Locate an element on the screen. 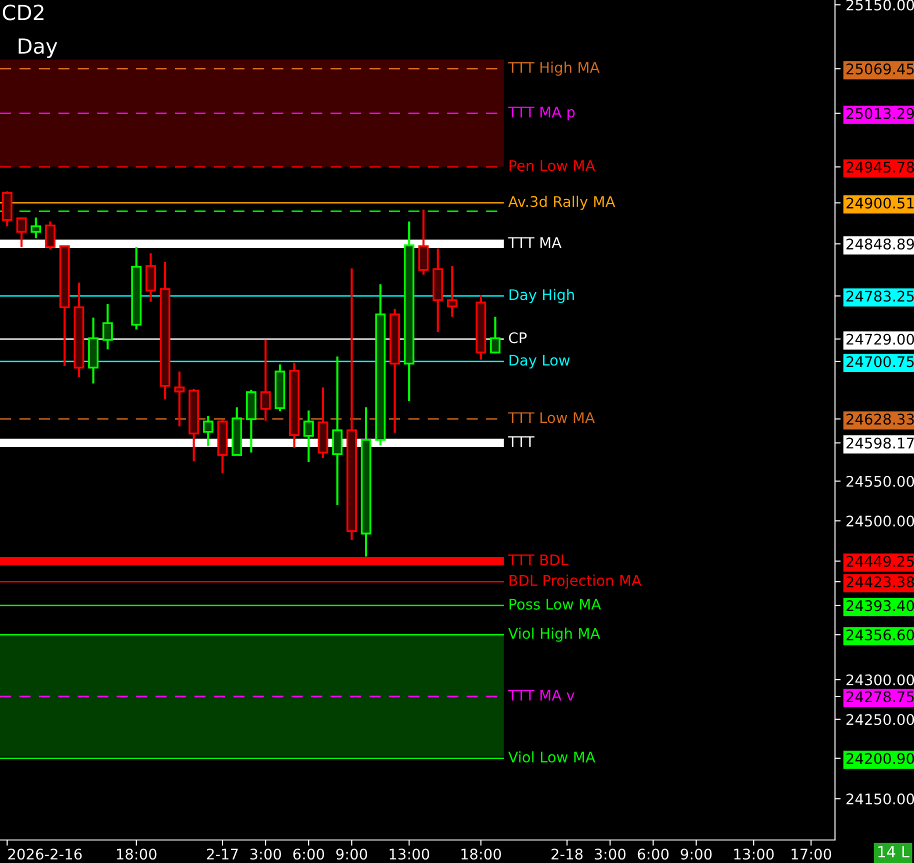 The height and width of the screenshot is (863, 914). ref-line-label: Poss Low MA is located at coordinates (555, 604).